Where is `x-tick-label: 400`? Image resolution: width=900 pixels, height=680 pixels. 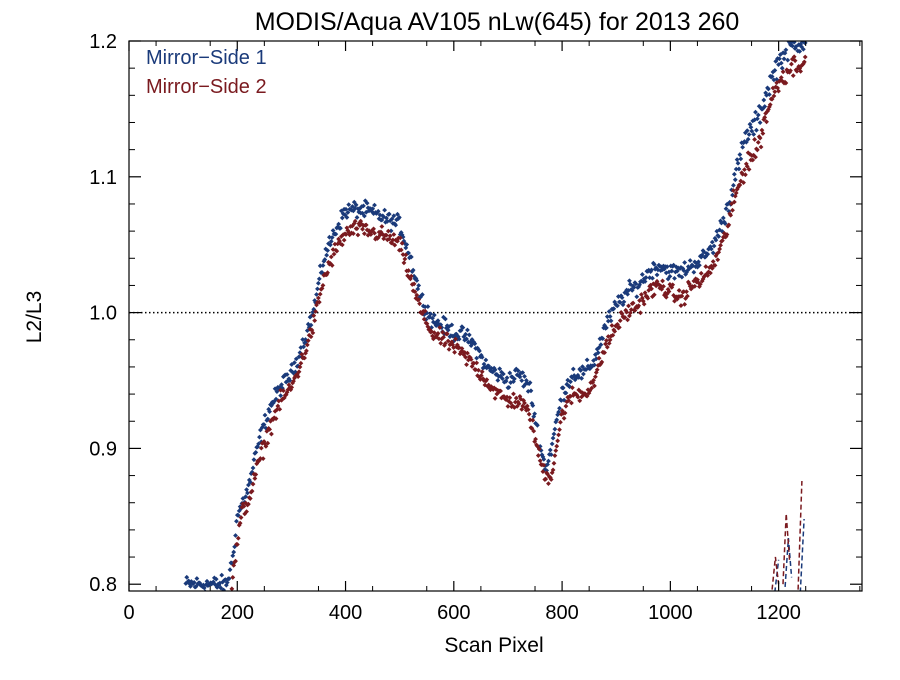 x-tick-label: 400 is located at coordinates (345, 613).